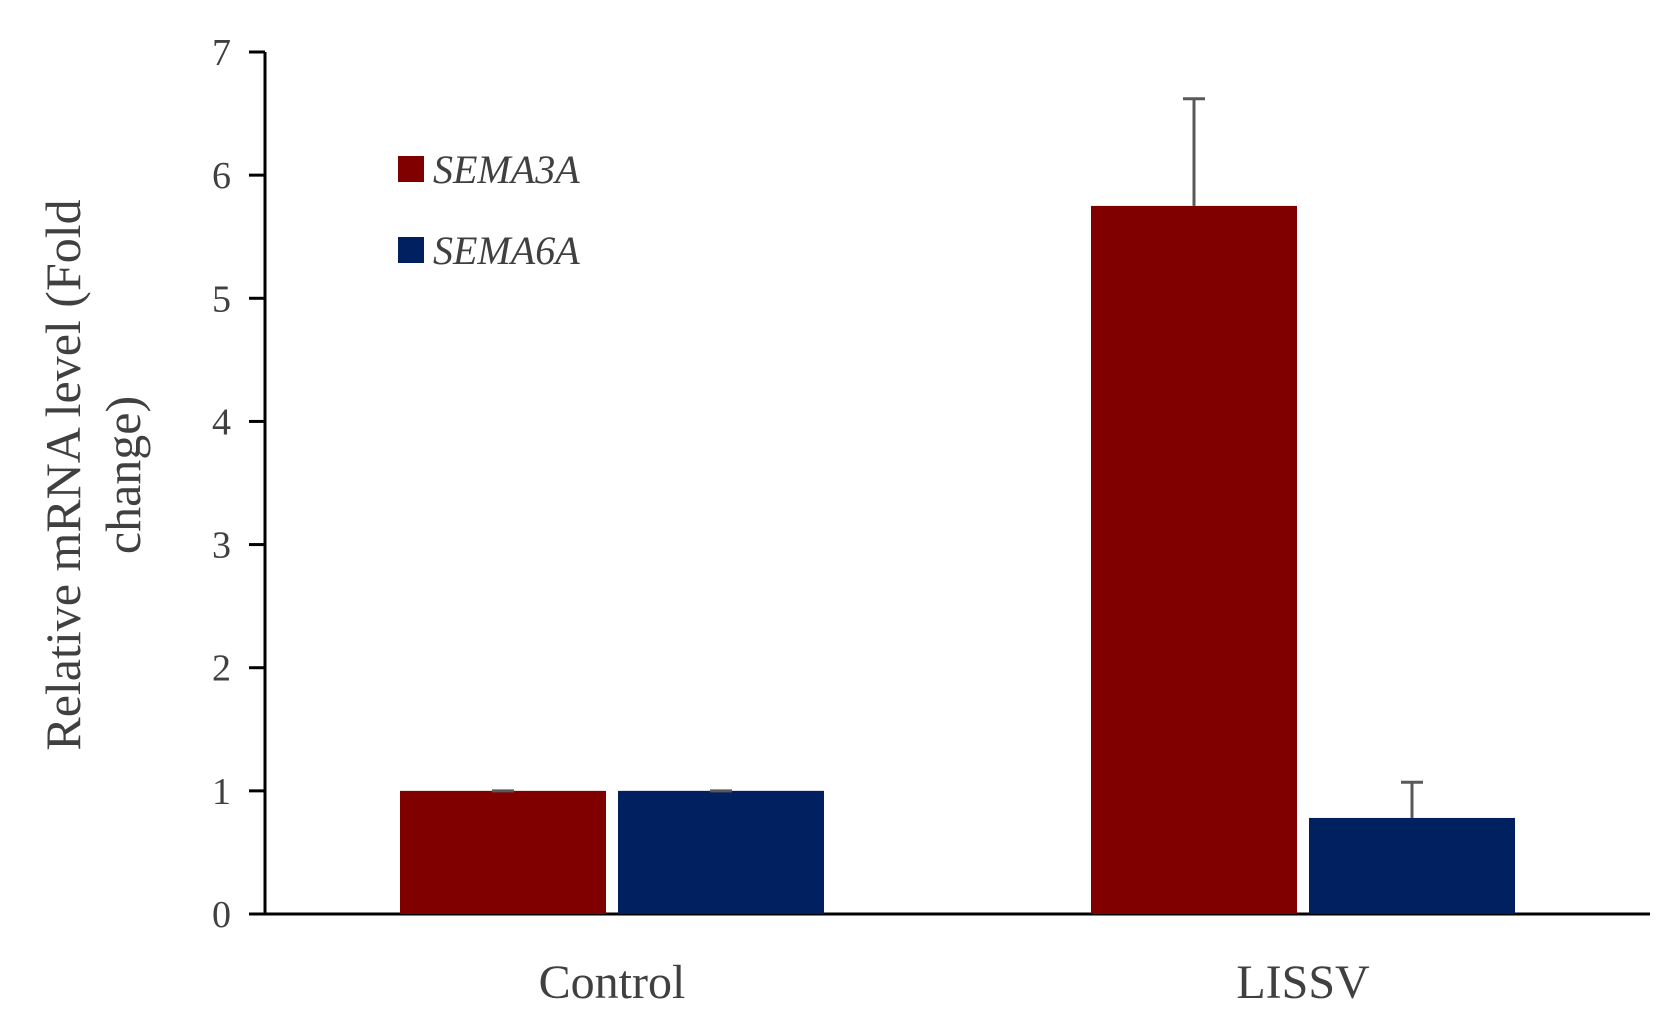 The height and width of the screenshot is (1017, 1670). Describe the element at coordinates (411, 250) in the screenshot. I see `legend-swatch-sema6a` at that location.